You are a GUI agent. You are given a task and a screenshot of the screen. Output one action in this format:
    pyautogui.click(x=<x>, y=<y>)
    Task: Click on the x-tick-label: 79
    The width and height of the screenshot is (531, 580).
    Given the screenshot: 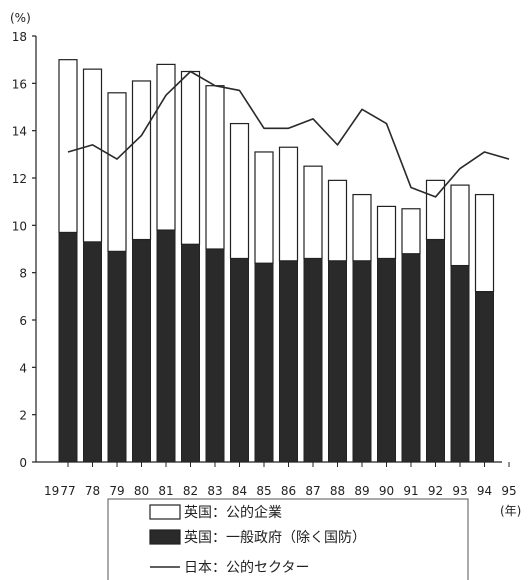 What is the action you would take?
    pyautogui.click(x=116, y=491)
    